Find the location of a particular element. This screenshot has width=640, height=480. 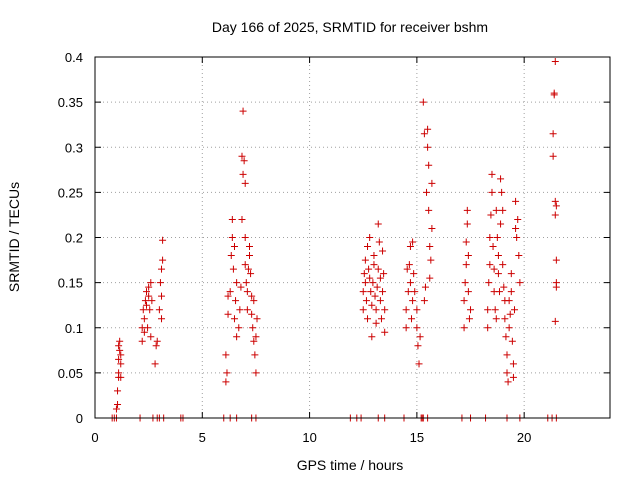

y-tick-label: 0 is located at coordinates (79, 418).